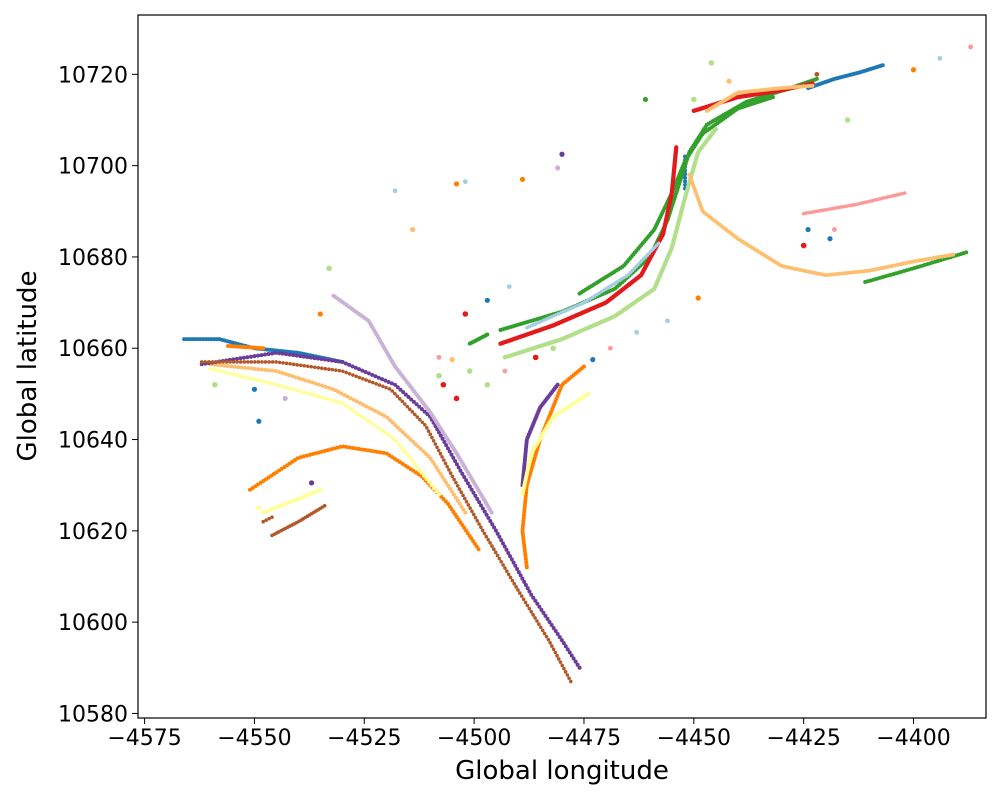 The height and width of the screenshot is (800, 1000). What do you see at coordinates (913, 738) in the screenshot?
I see `x-tick-label: −4400` at bounding box center [913, 738].